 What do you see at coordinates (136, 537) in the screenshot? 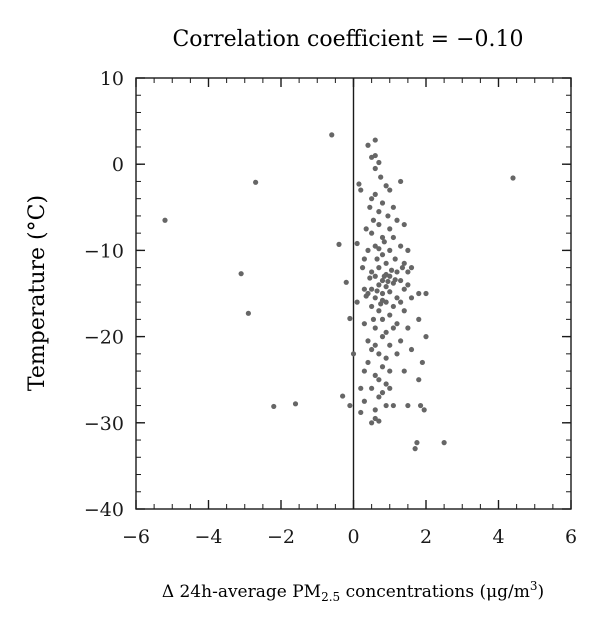
I see `x-tick-label: −6` at bounding box center [136, 537].